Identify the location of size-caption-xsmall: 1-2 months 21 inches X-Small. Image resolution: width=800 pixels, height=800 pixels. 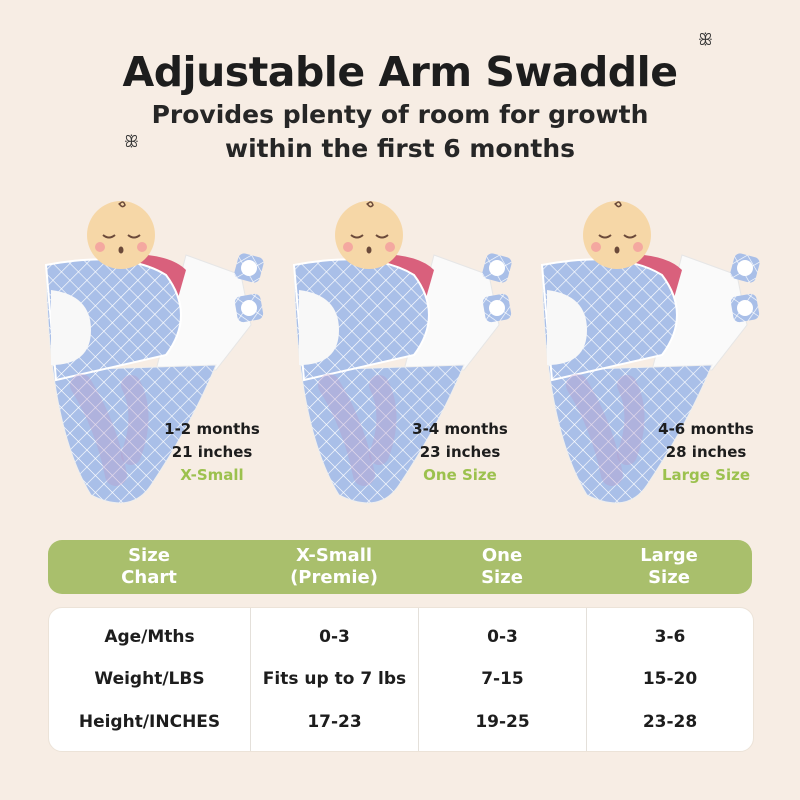
(212, 452).